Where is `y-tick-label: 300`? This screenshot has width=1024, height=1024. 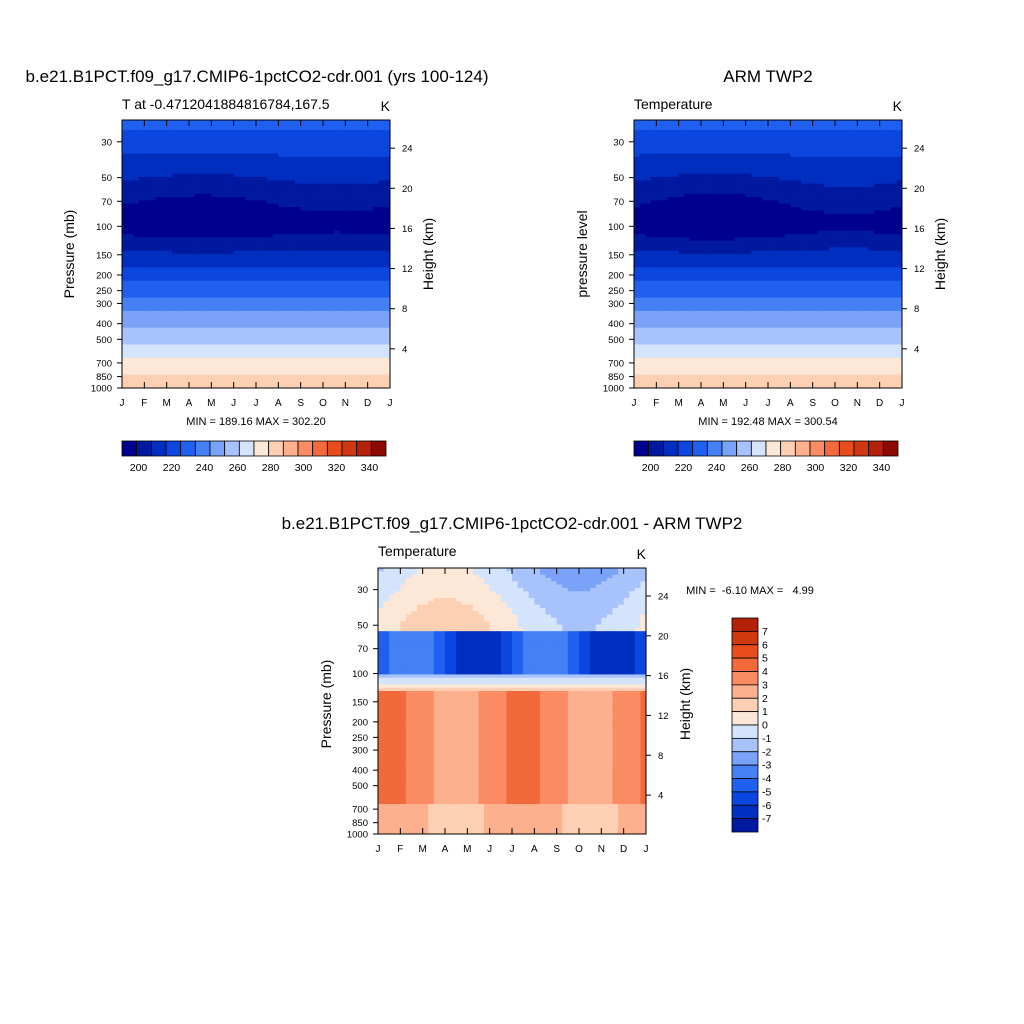
y-tick-label: 300 is located at coordinates (104, 304).